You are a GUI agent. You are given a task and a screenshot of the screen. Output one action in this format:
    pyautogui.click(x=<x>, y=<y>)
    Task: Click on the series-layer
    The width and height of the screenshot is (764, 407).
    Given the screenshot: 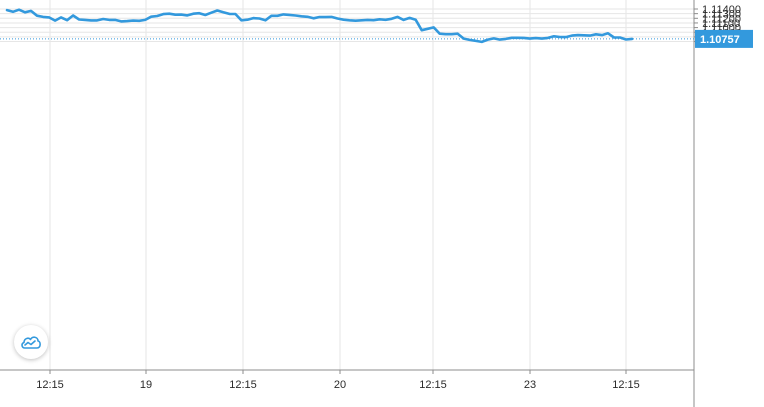 What is the action you would take?
    pyautogui.click(x=319, y=26)
    